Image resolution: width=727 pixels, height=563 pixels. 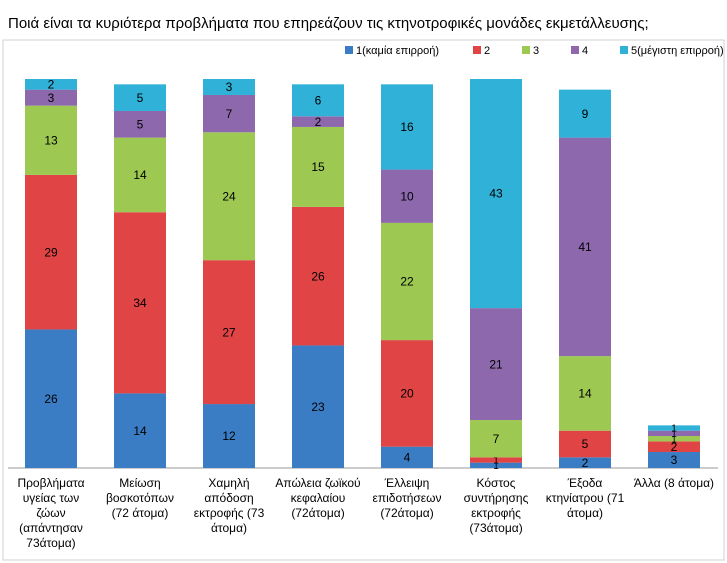 I want to click on x-tick-label: Χαμηλή απόδοση εκτροφής (73 άτομα), so click(x=229, y=505).